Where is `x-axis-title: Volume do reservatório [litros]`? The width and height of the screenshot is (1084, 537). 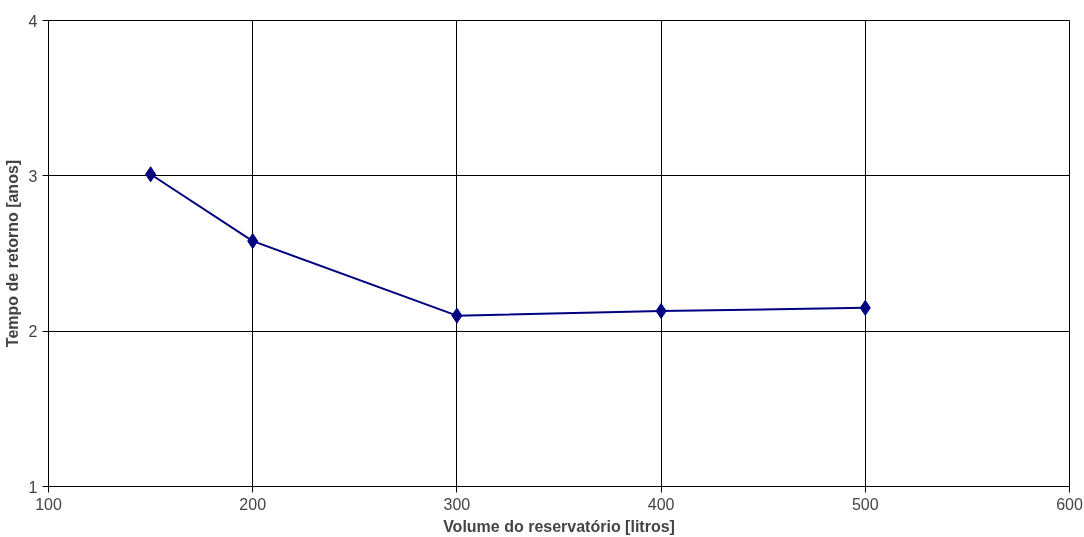 x-axis-title: Volume do reservatório [litros] is located at coordinates (559, 526).